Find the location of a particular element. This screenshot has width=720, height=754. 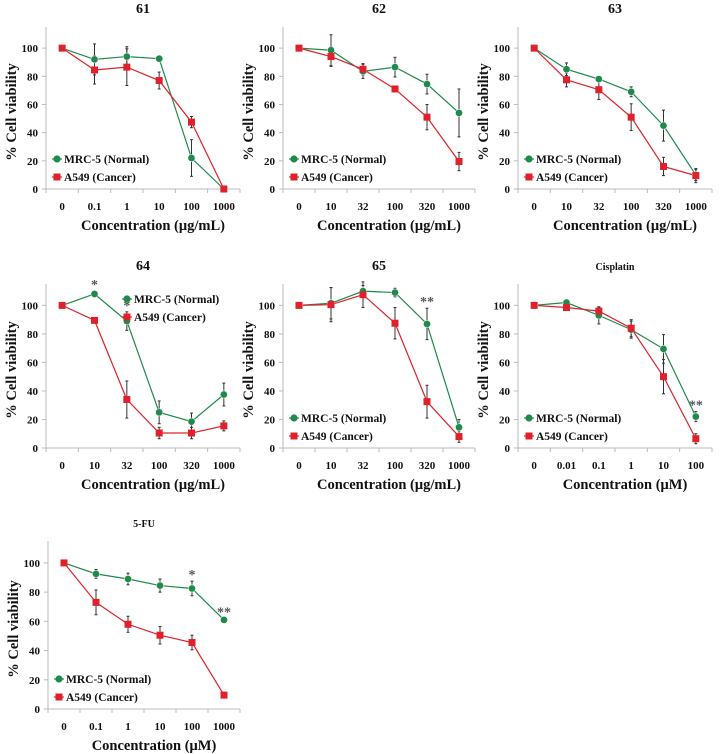

chart-title: 62 is located at coordinates (379, 9).